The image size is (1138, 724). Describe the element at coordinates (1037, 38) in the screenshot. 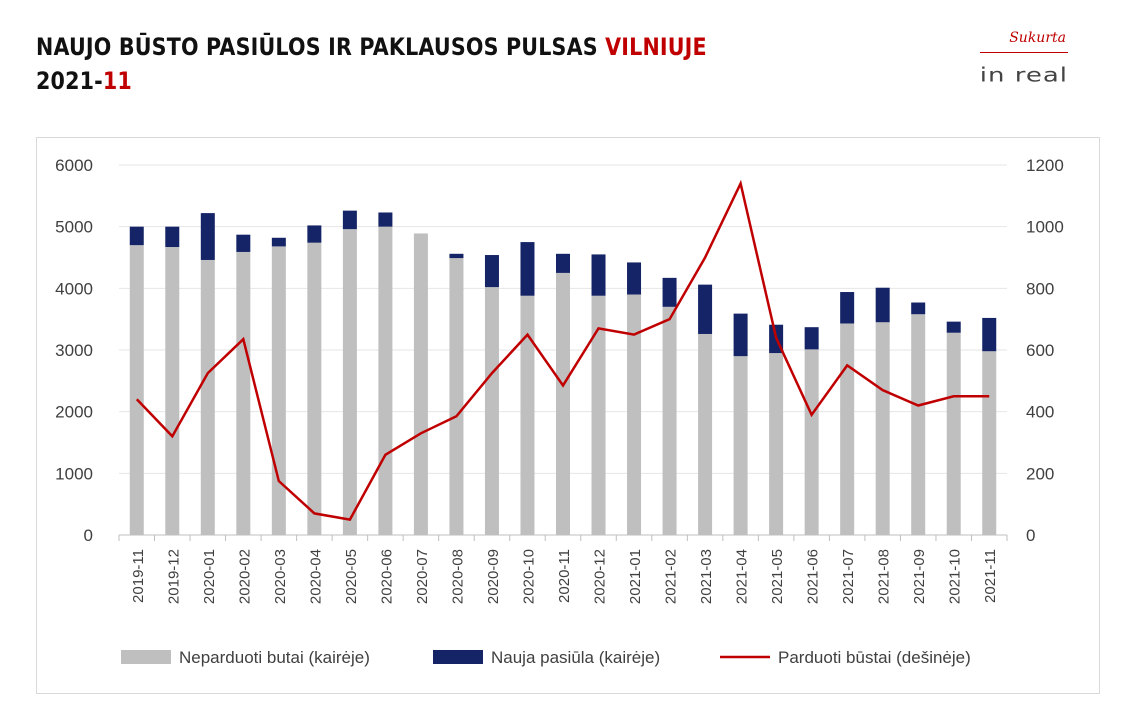

I see `logo-top-text: Sukurta` at that location.